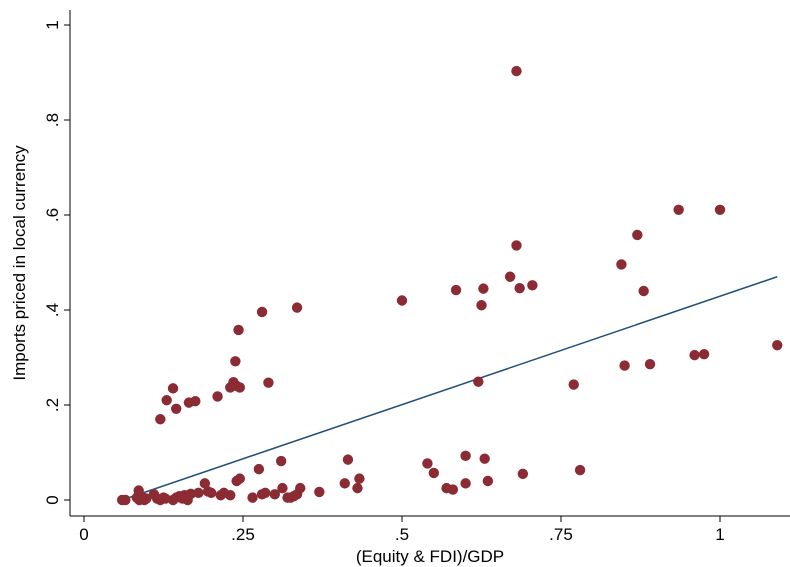 Image resolution: width=790 pixels, height=567 pixels. I want to click on x-tick-label: .5, so click(402, 534).